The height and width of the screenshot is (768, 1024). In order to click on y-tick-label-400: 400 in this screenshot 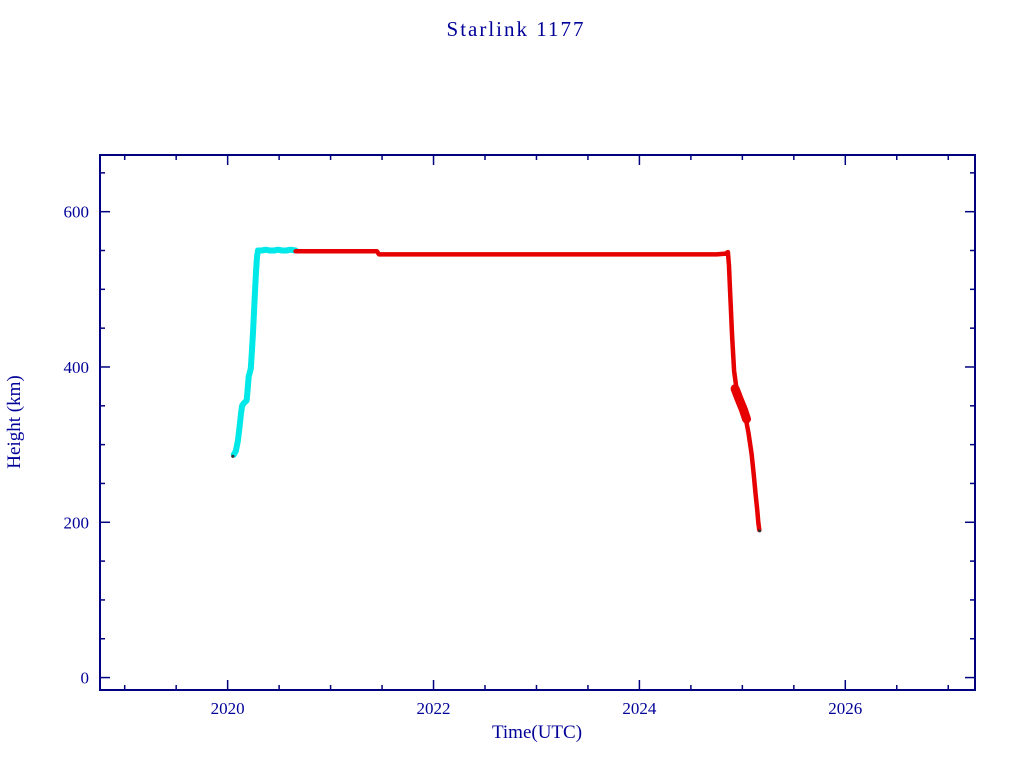, I will do `click(77, 367)`.